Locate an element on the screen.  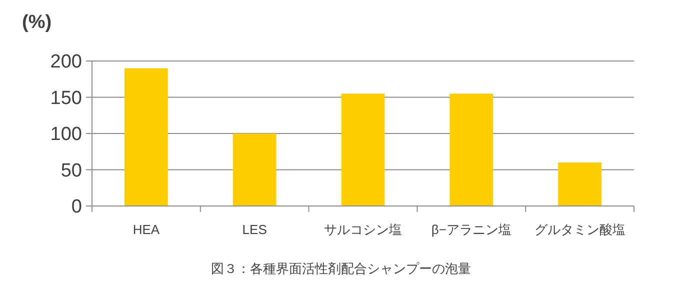
y-tick-label: 0 is located at coordinates (76, 207).